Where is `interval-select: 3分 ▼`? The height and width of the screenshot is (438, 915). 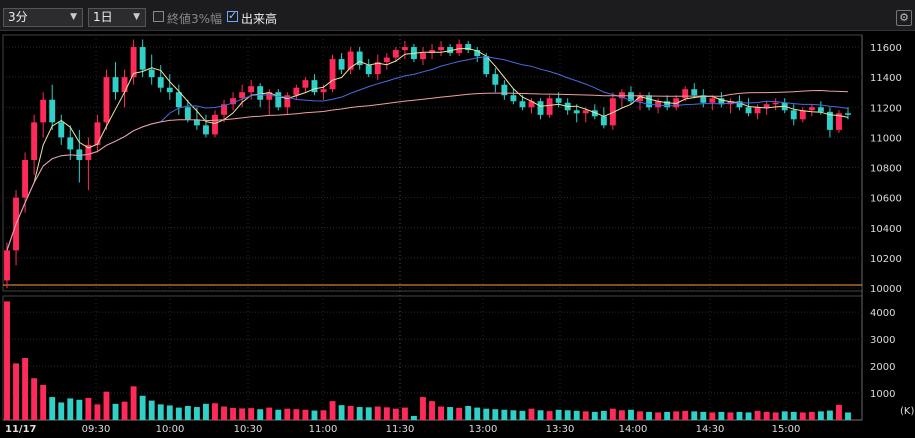 interval-select: 3分 ▼ is located at coordinates (43, 17).